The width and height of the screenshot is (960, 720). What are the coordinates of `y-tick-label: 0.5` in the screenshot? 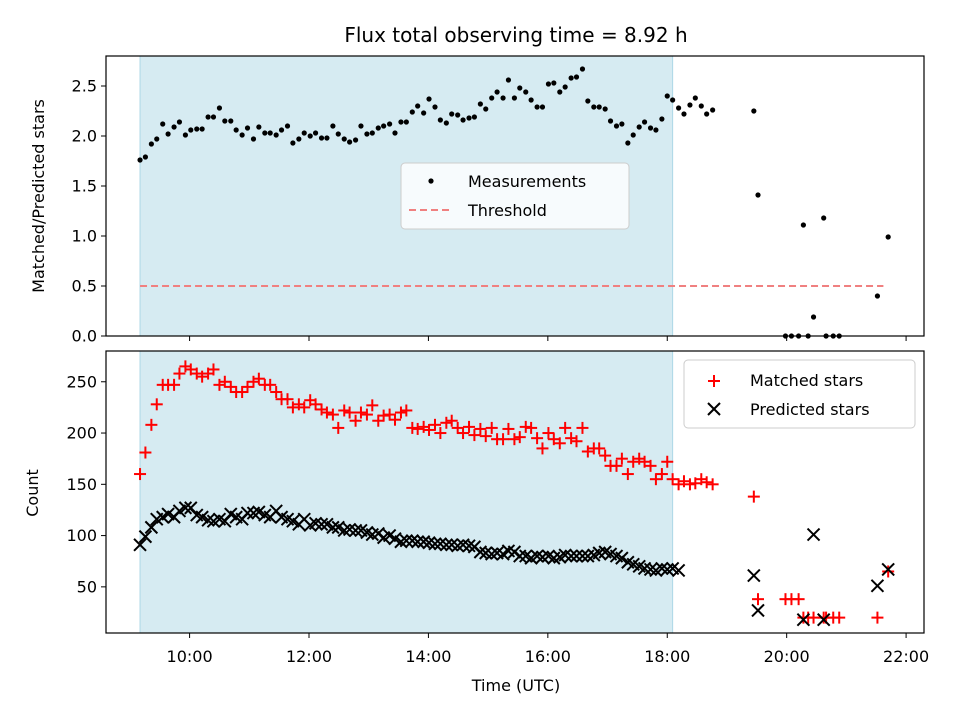 It's located at (84, 286).